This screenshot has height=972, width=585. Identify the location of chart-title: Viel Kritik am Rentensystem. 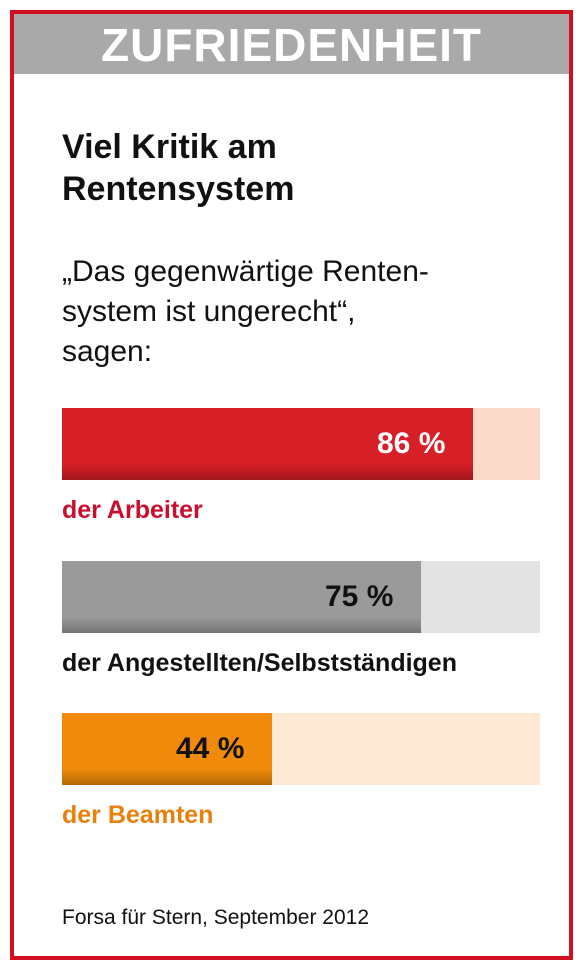
(178, 168).